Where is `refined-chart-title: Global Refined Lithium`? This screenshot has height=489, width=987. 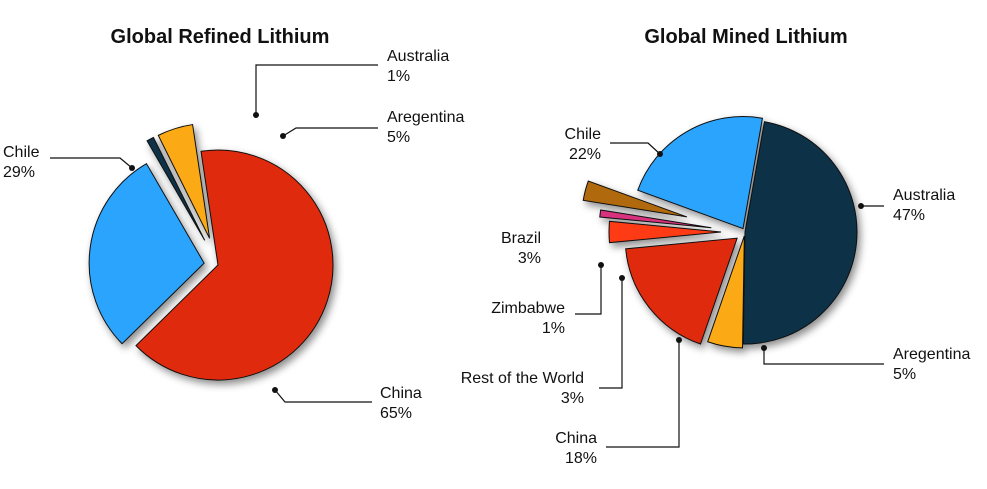 refined-chart-title: Global Refined Lithium is located at coordinates (220, 37).